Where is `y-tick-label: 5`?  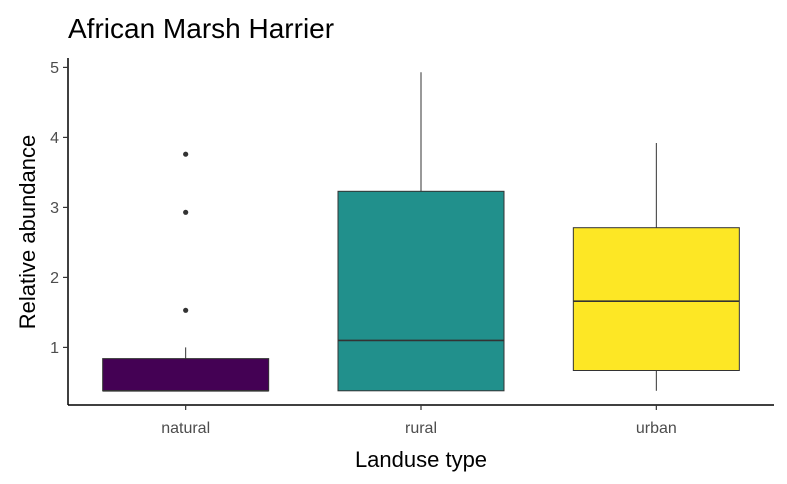 y-tick-label: 5 is located at coordinates (54, 68).